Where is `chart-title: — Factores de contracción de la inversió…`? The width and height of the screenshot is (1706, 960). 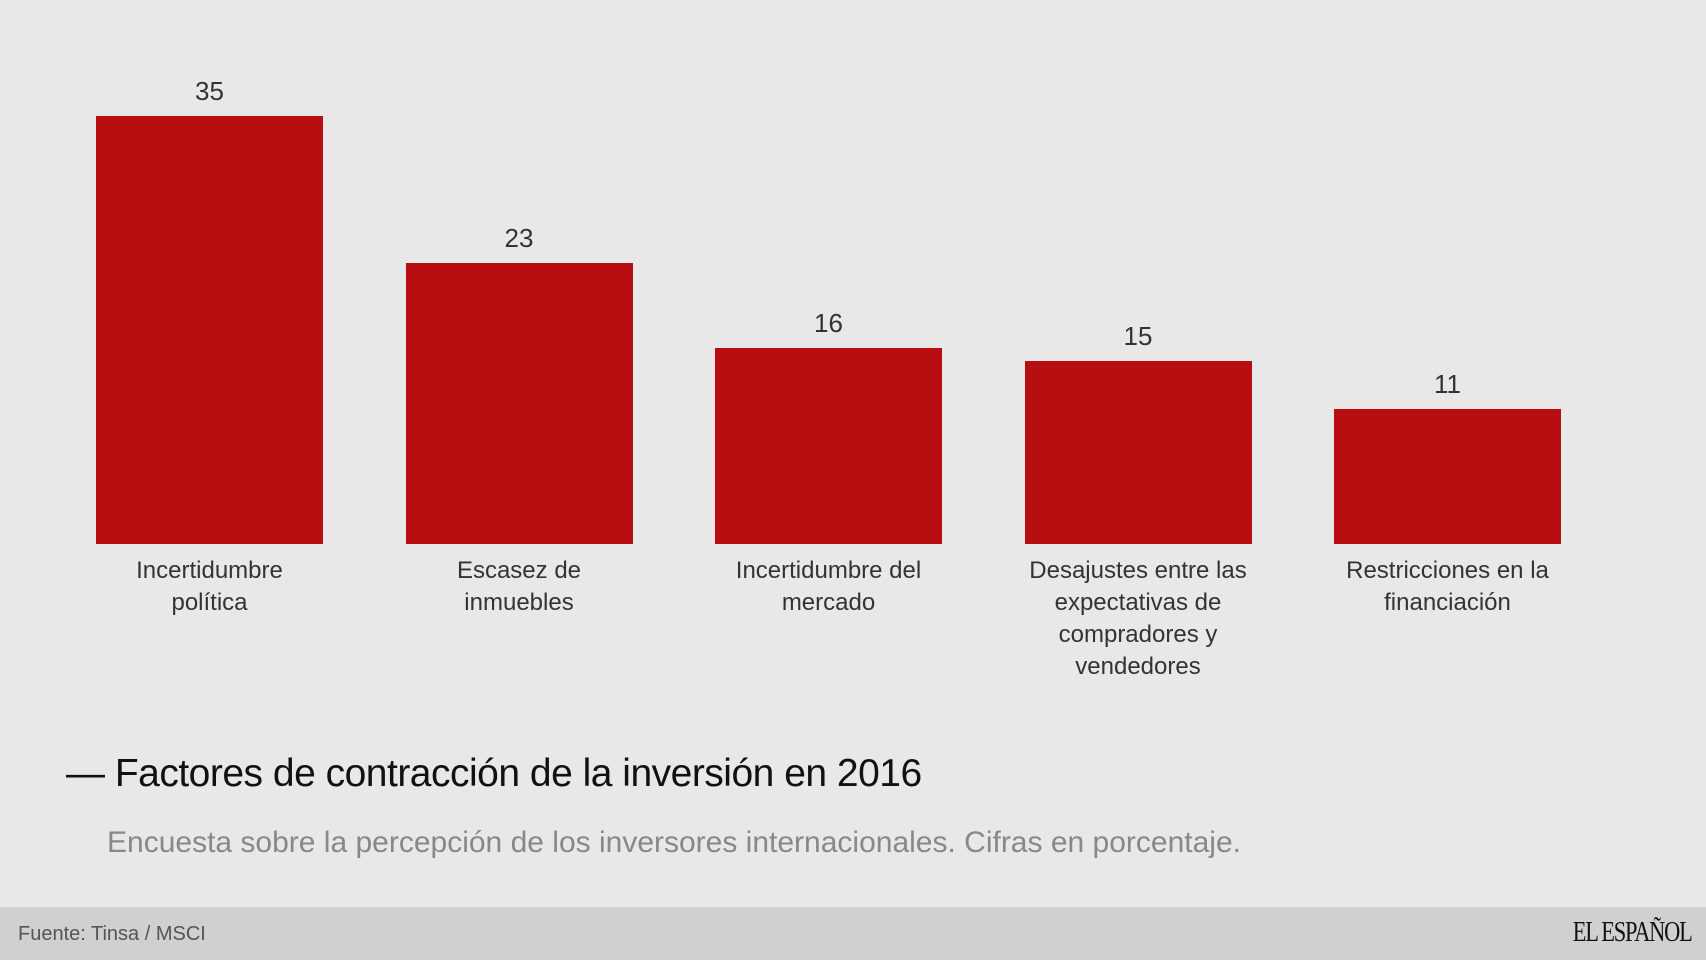
chart-title: — Factores de contracción de la inversió… is located at coordinates (494, 773).